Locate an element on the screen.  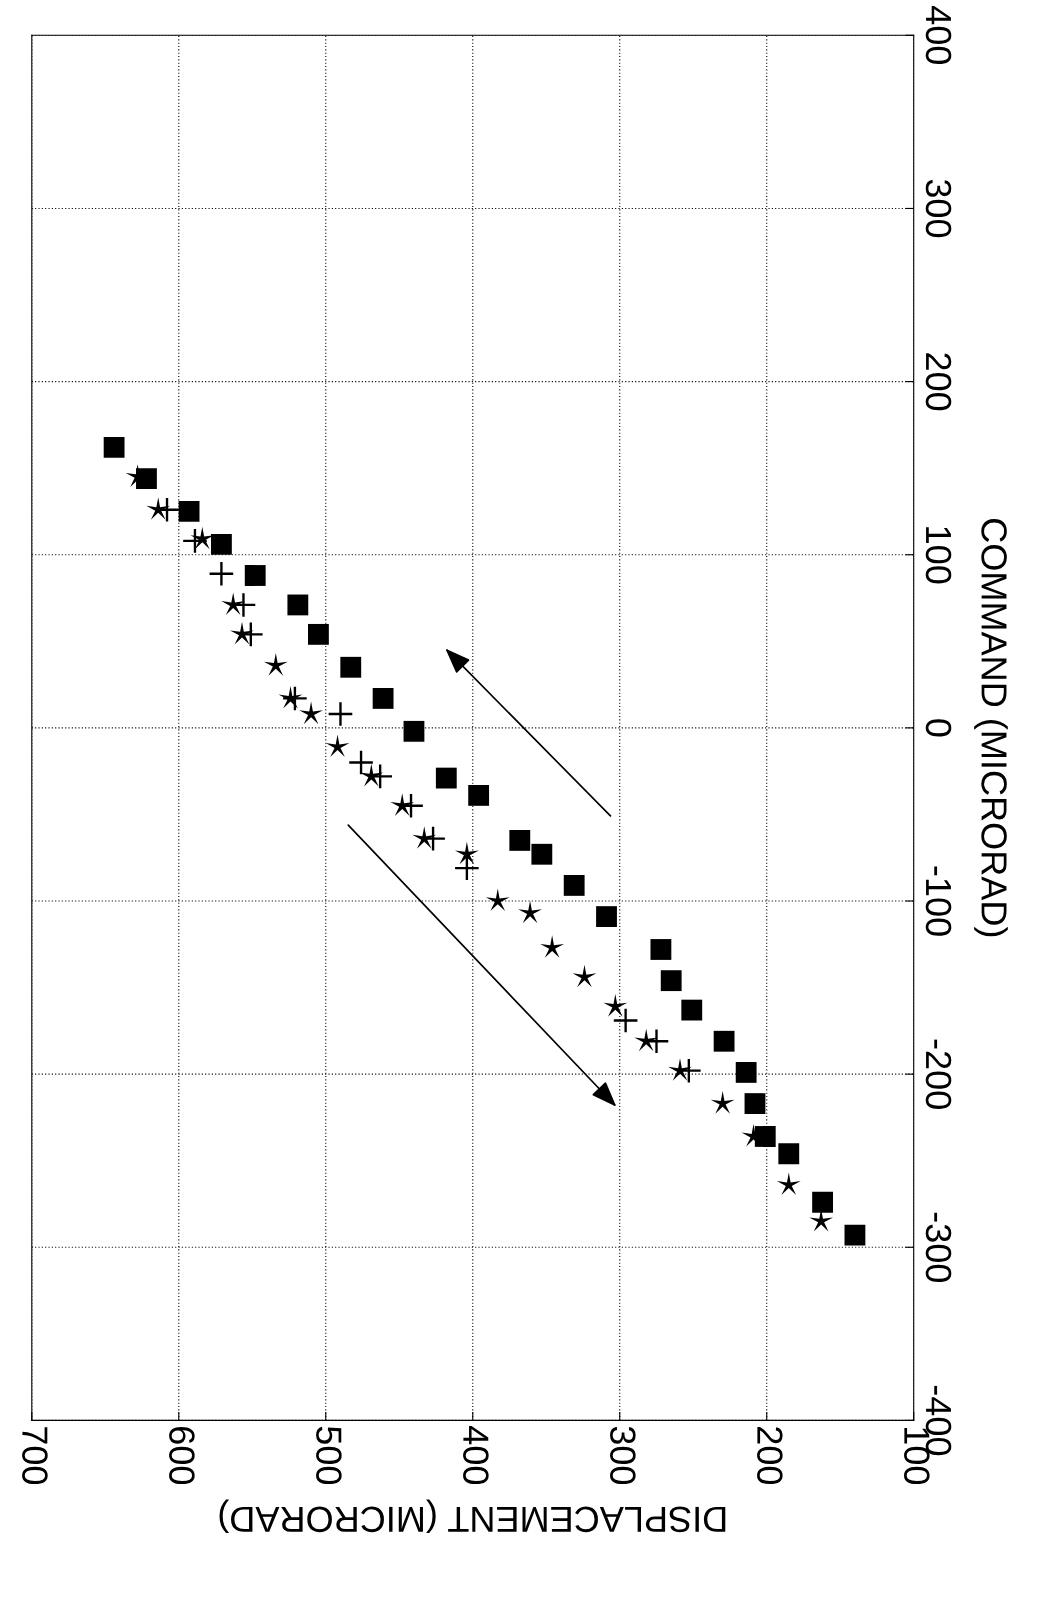
y-tick-label: 200 is located at coordinates (938, 382).